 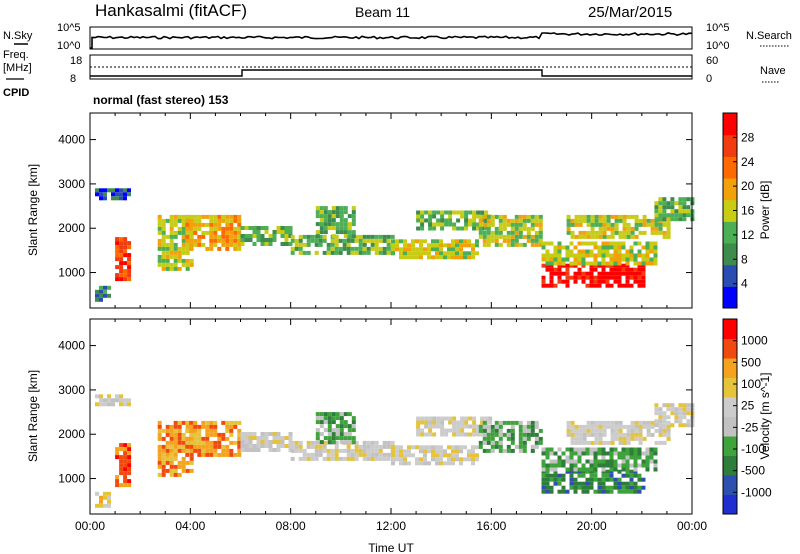 What do you see at coordinates (769, 36) in the screenshot?
I see `nsearch-label: N.Search` at bounding box center [769, 36].